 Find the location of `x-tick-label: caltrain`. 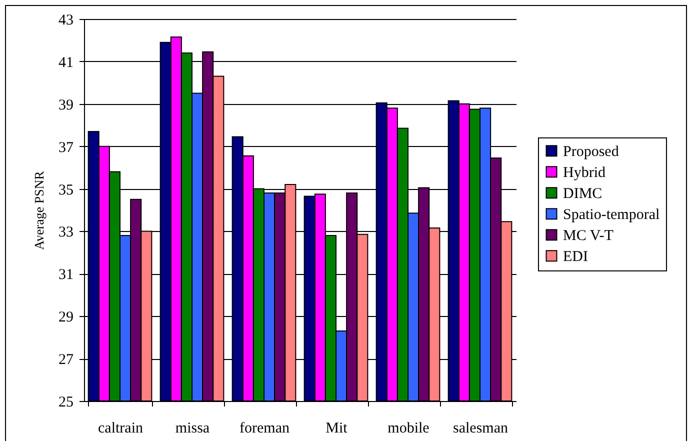

x-tick-label: caltrain is located at coordinates (121, 428).